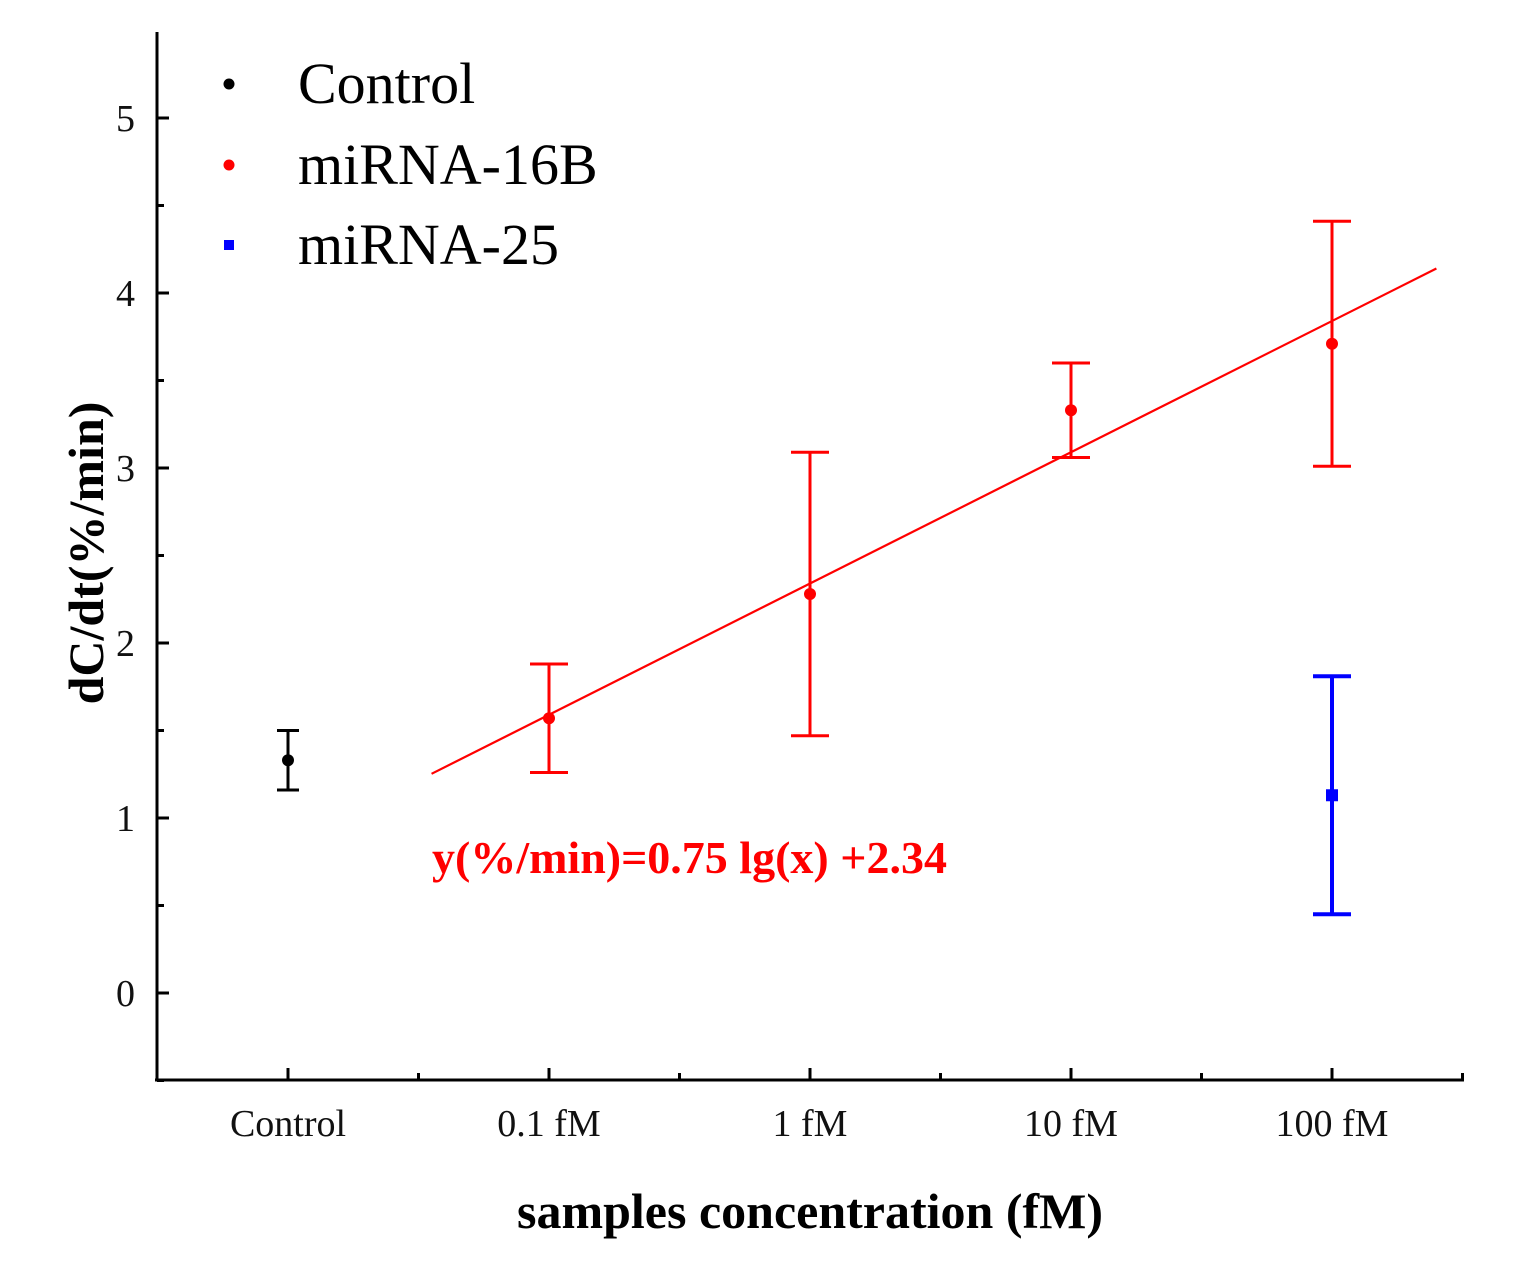  I want to click on y-tick-label: 2, so click(125, 644).